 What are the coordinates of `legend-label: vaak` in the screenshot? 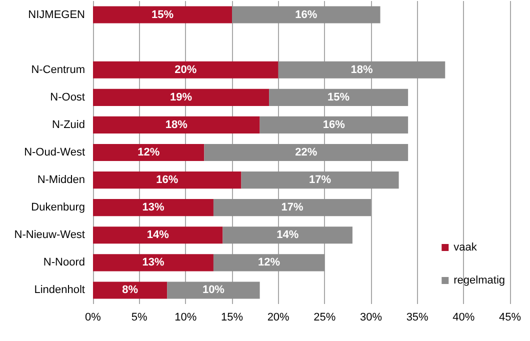 It's located at (466, 248).